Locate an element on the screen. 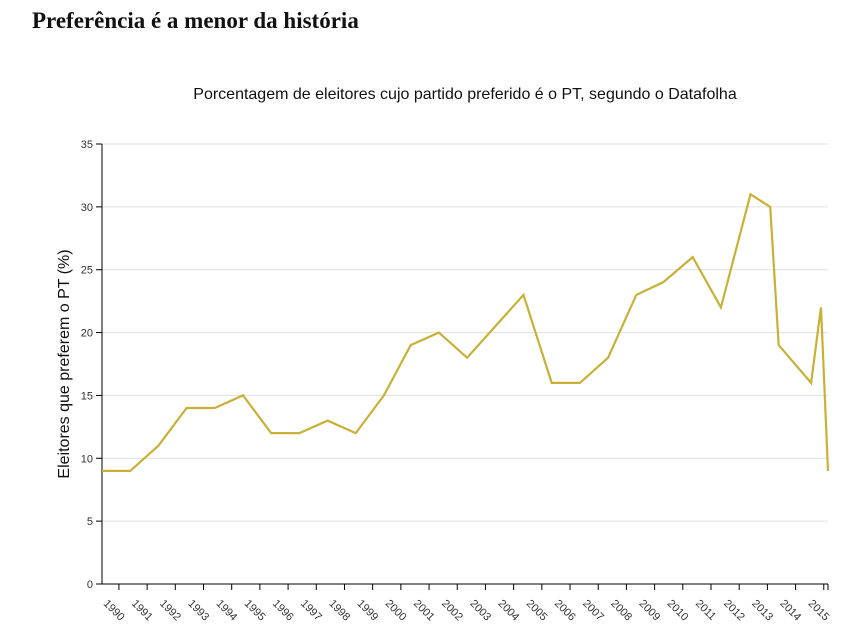 This screenshot has height=636, width=862. x-tick-label: 1992 is located at coordinates (170, 611).